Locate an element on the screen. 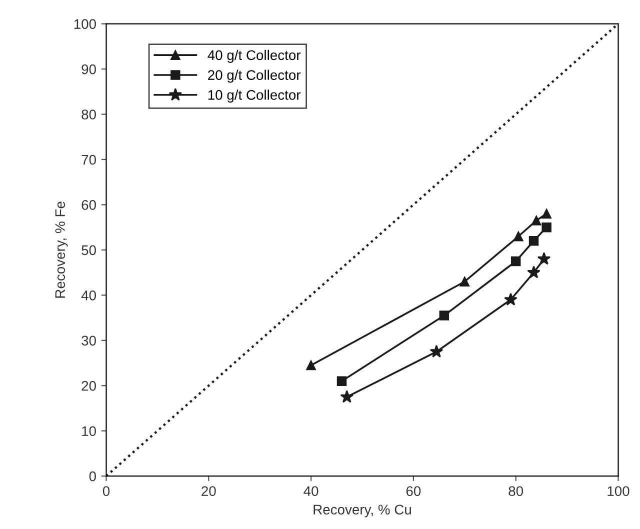 The width and height of the screenshot is (640, 529). legend-label: 10 g/t Collector is located at coordinates (254, 96).